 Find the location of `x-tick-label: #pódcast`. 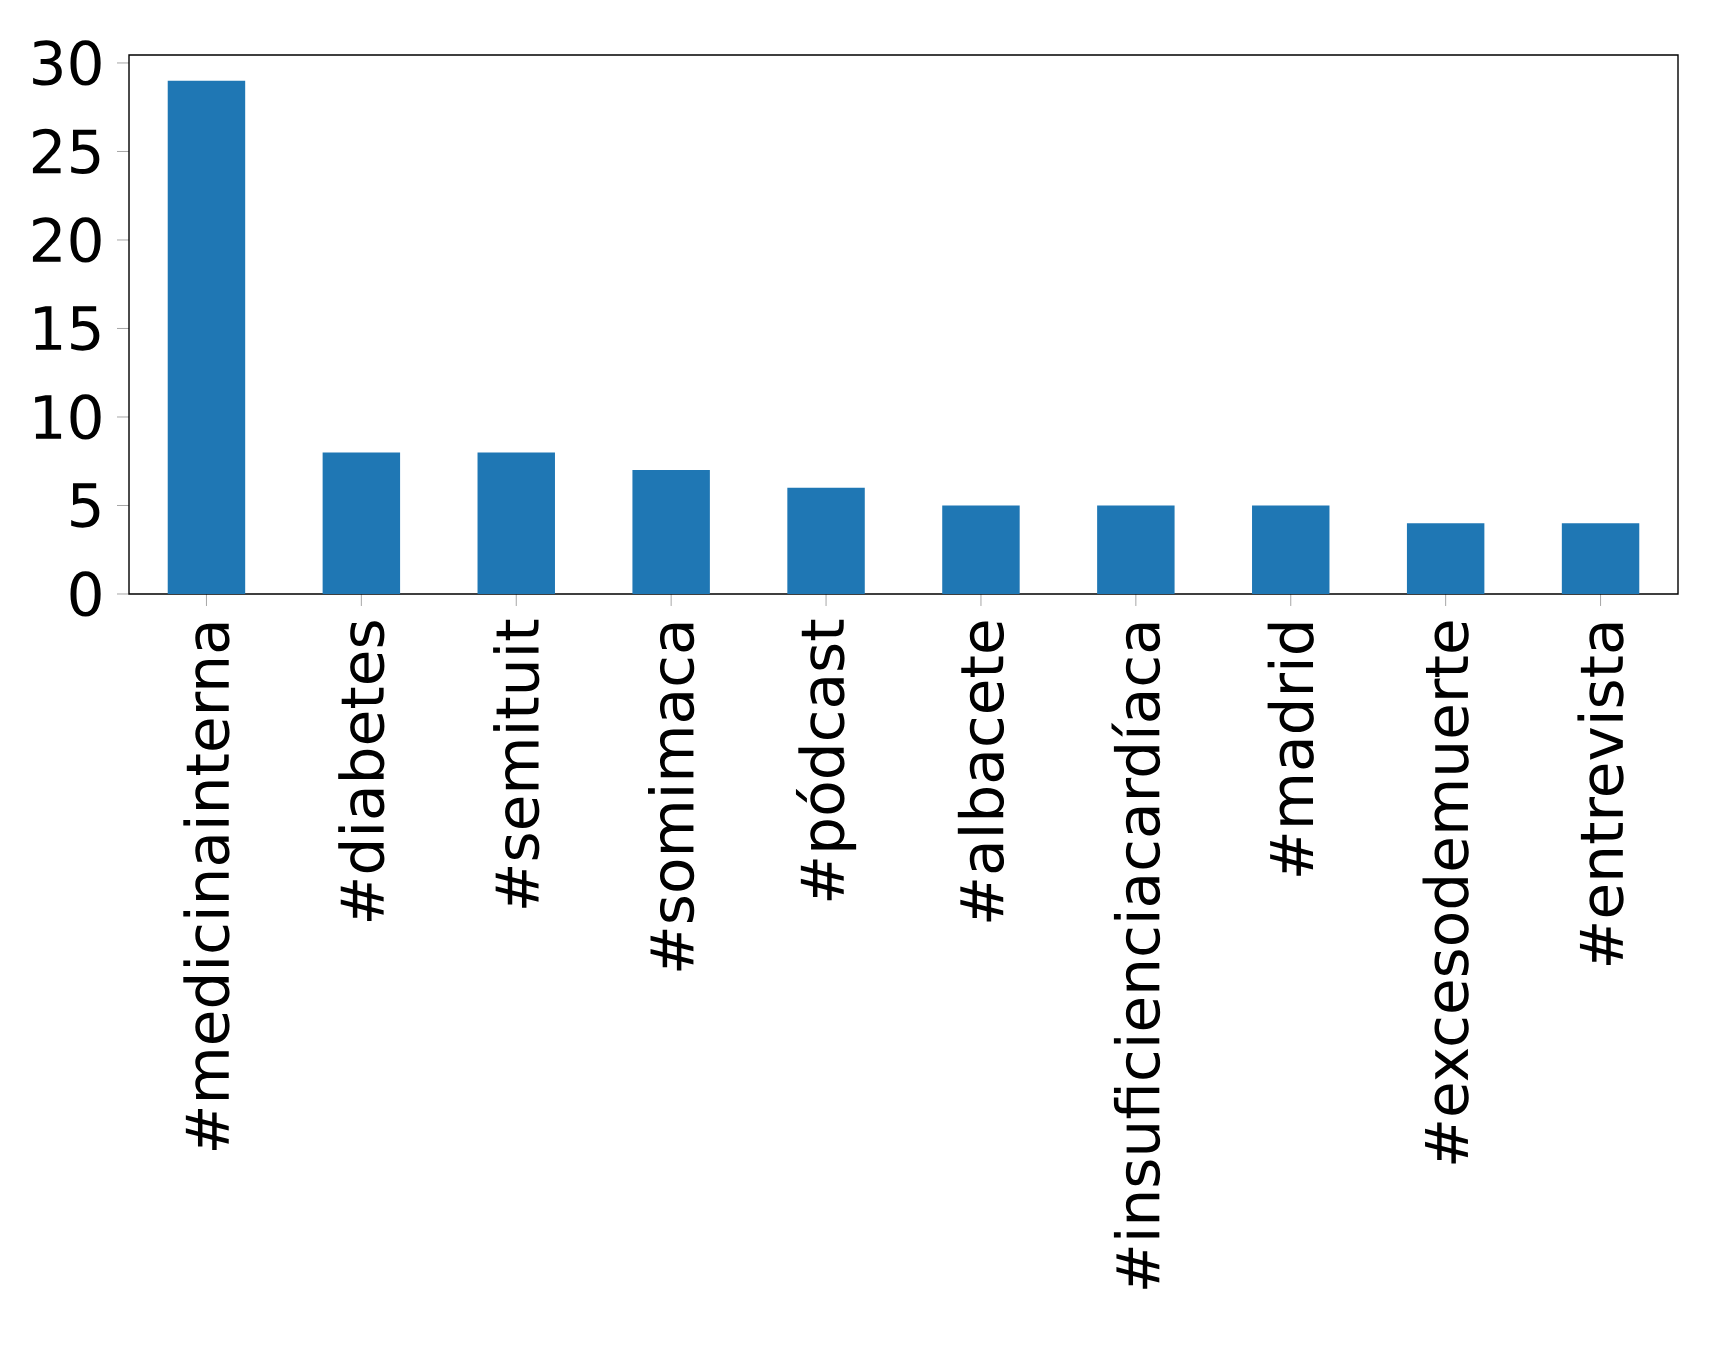

x-tick-label: #pódcast is located at coordinates (826, 760).